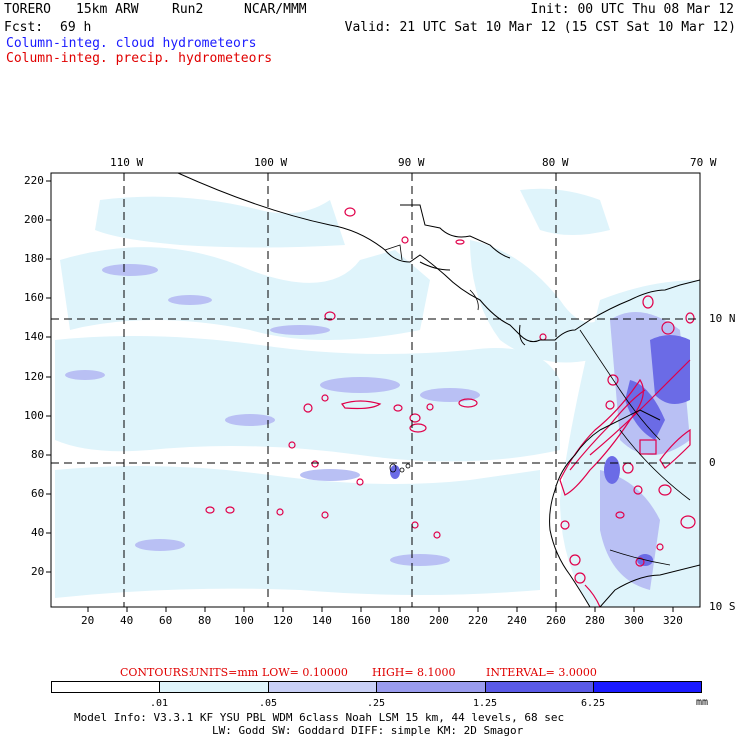  Describe the element at coordinates (673, 620) in the screenshot. I see `x-tick-label: 320` at that location.